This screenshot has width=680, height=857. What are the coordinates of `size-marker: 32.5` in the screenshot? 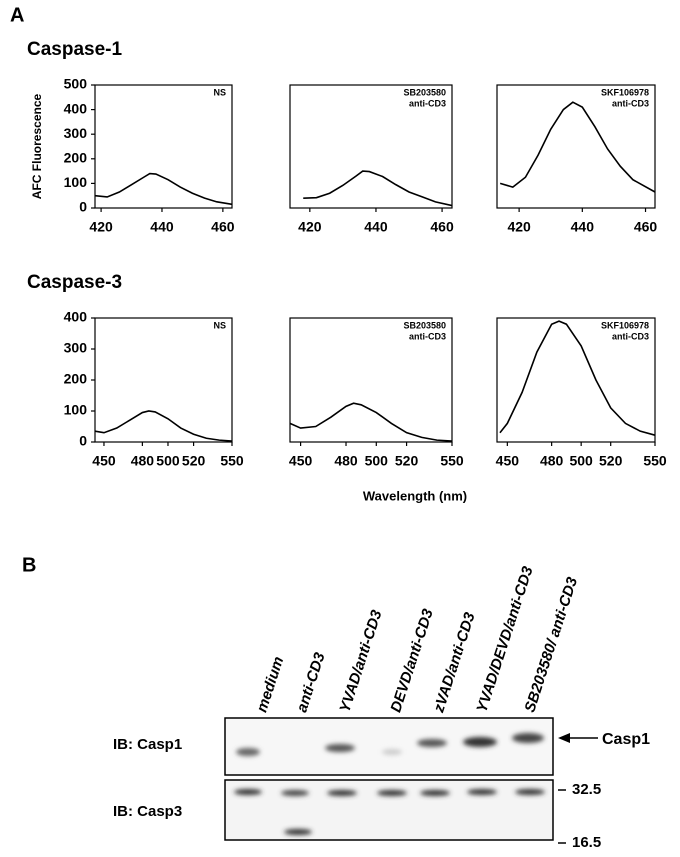 It's located at (586, 789).